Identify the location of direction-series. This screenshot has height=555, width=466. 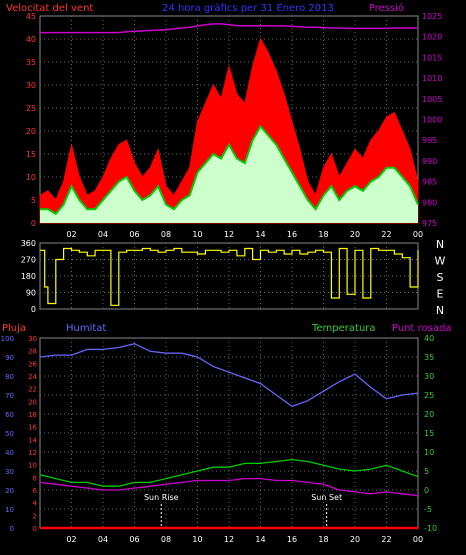
(229, 276).